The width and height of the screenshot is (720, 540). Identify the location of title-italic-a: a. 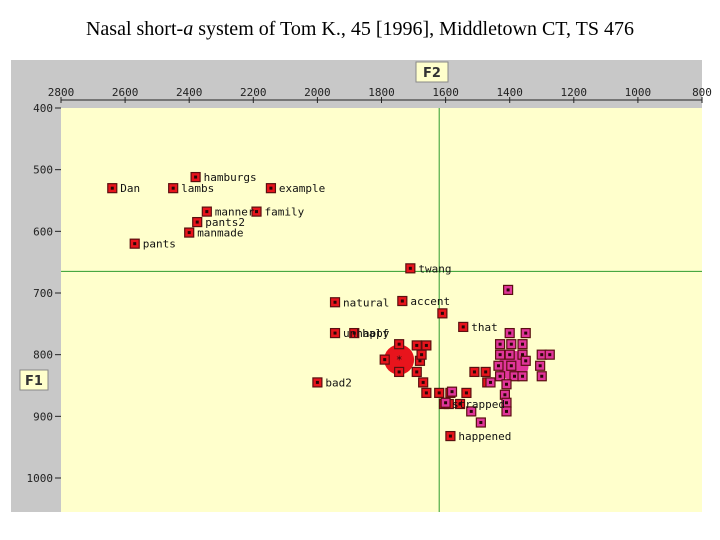
(188, 29).